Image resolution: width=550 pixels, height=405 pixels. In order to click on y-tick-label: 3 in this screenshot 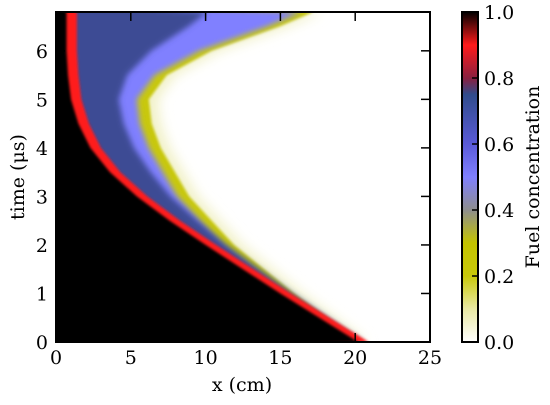, I will do `click(42, 197)`.